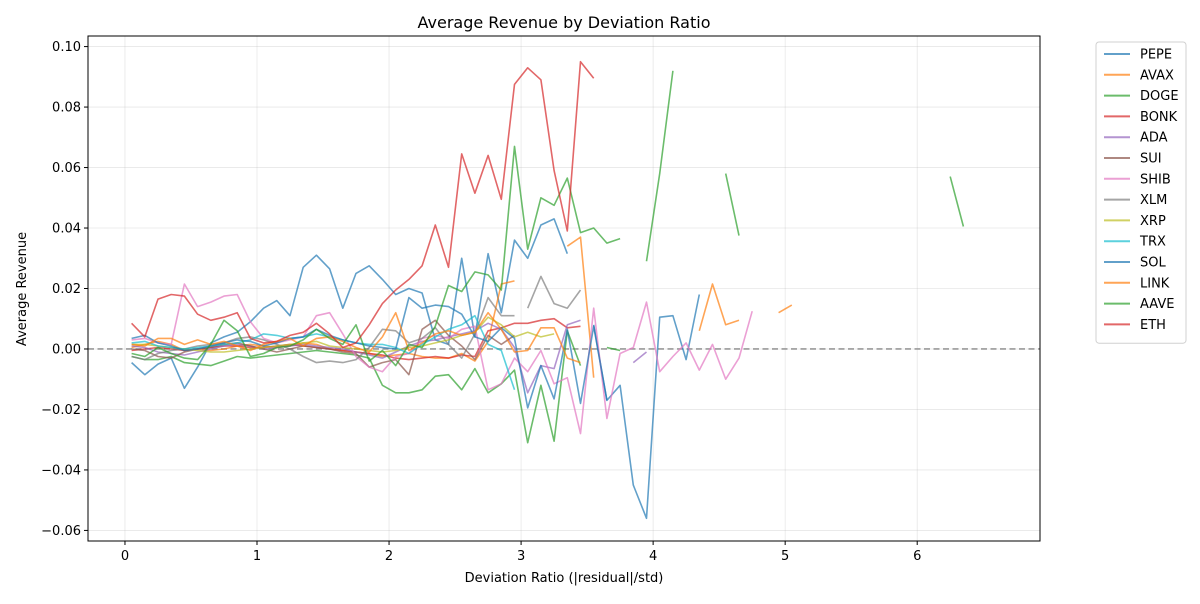  Describe the element at coordinates (1159, 117) in the screenshot. I see `legend-label-bonk: BONK` at that location.